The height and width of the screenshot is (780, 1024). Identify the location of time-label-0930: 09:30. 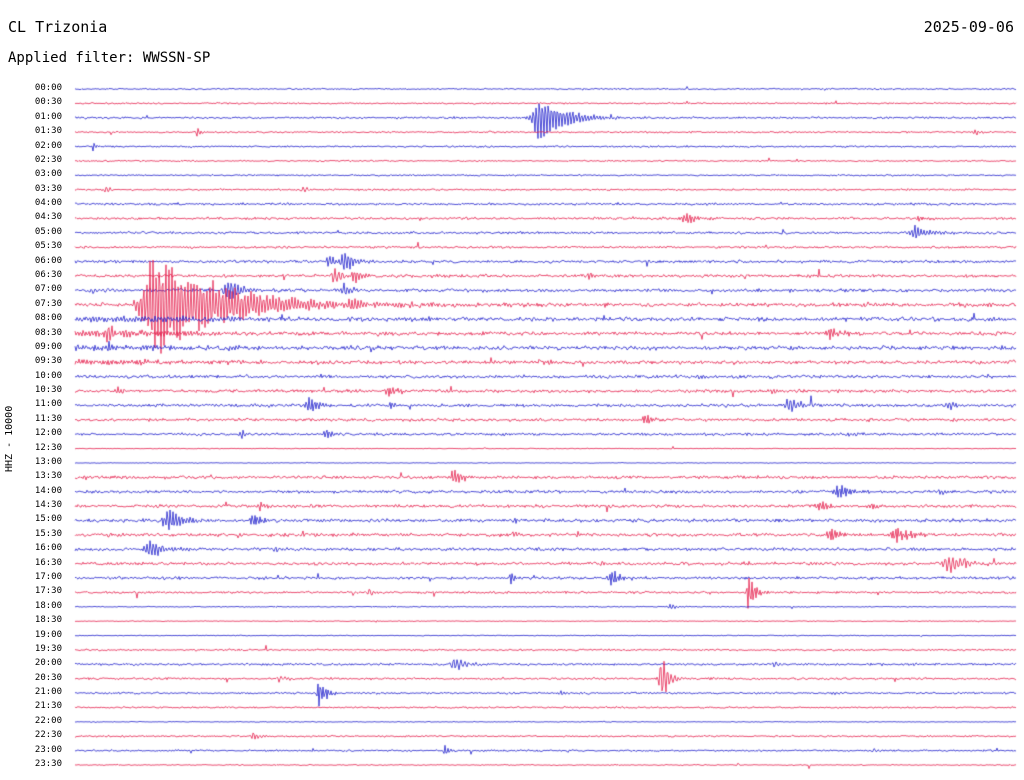
(48, 361).